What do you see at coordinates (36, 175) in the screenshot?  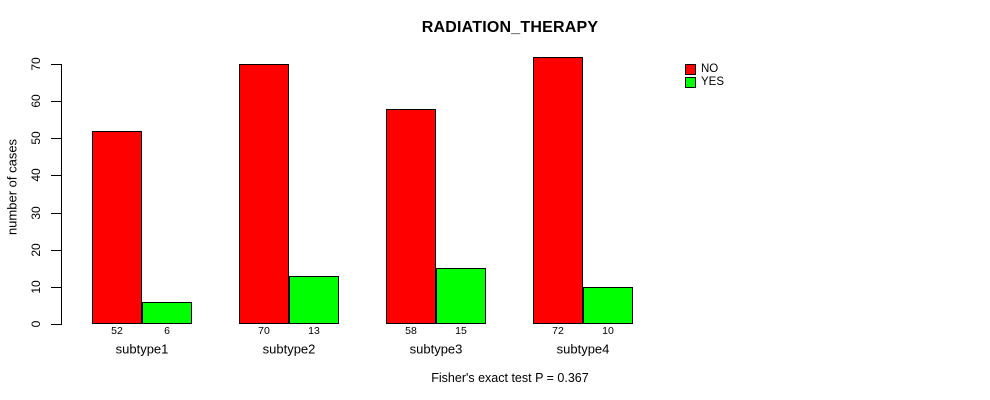 I see `y-tick-label: 40` at bounding box center [36, 175].